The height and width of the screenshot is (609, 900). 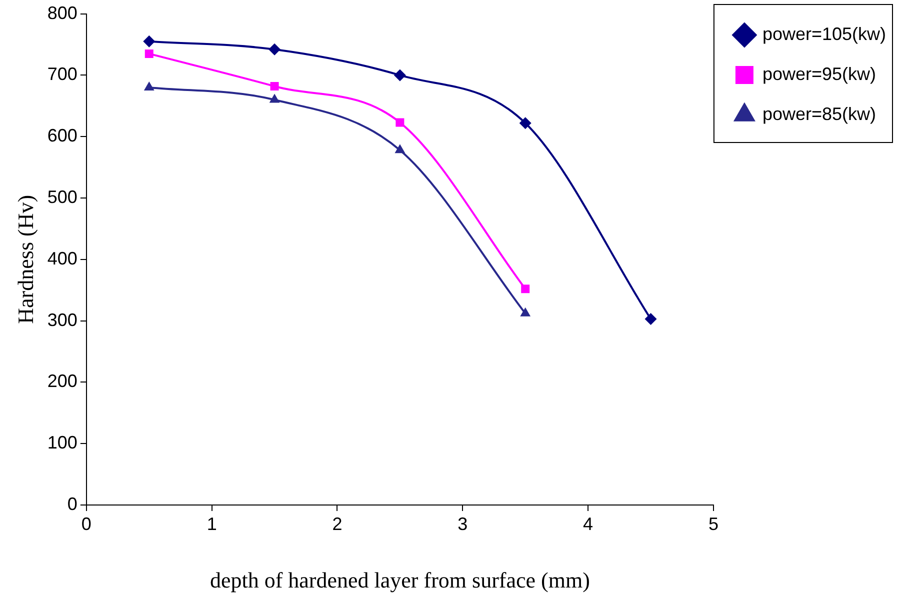 What do you see at coordinates (211, 524) in the screenshot?
I see `x-tick-label: 1` at bounding box center [211, 524].